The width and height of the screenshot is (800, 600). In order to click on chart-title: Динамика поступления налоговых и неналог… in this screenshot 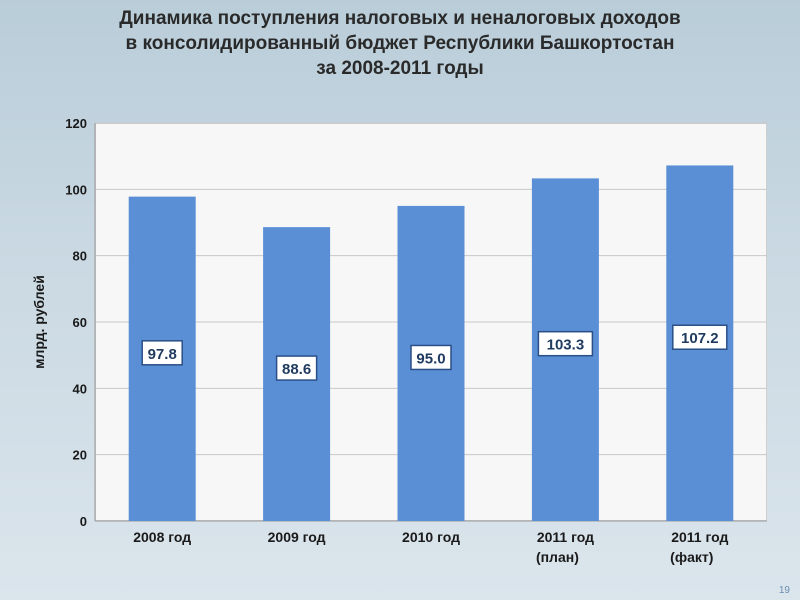, I will do `click(400, 43)`.